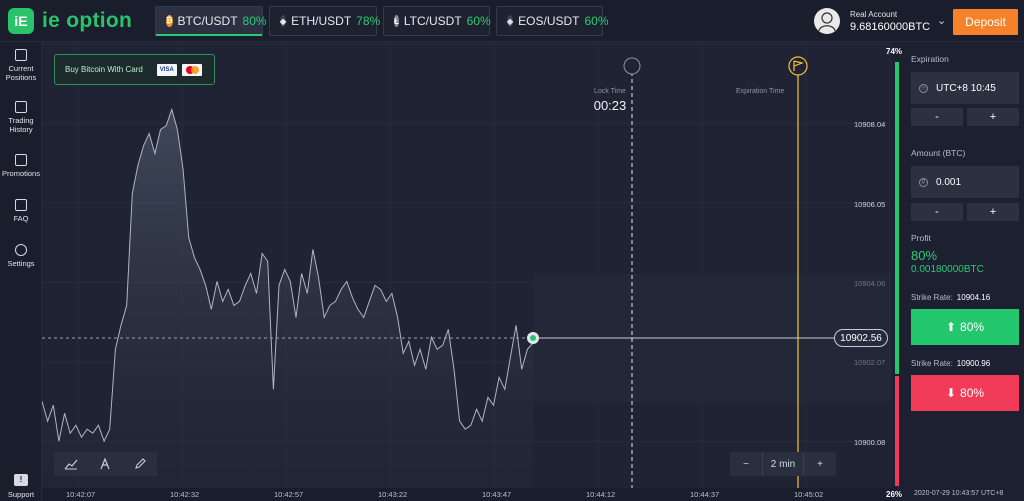  What do you see at coordinates (870, 124) in the screenshot?
I see `y-axis-label: 10908.04` at bounding box center [870, 124].